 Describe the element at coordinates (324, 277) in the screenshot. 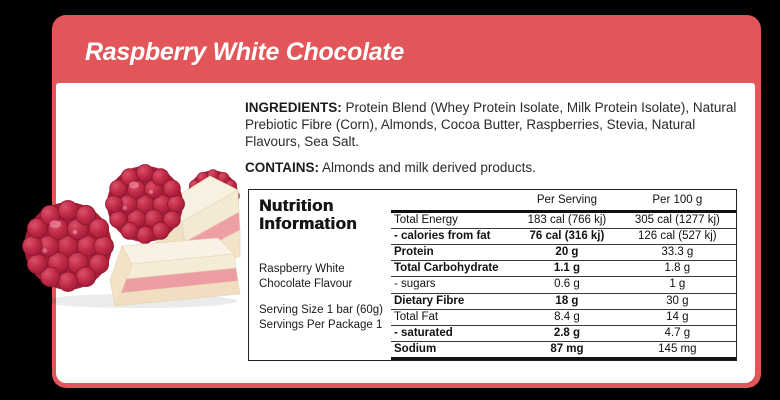

I see `flavour-label: Raspberry White Chocolate Flavour` at that location.